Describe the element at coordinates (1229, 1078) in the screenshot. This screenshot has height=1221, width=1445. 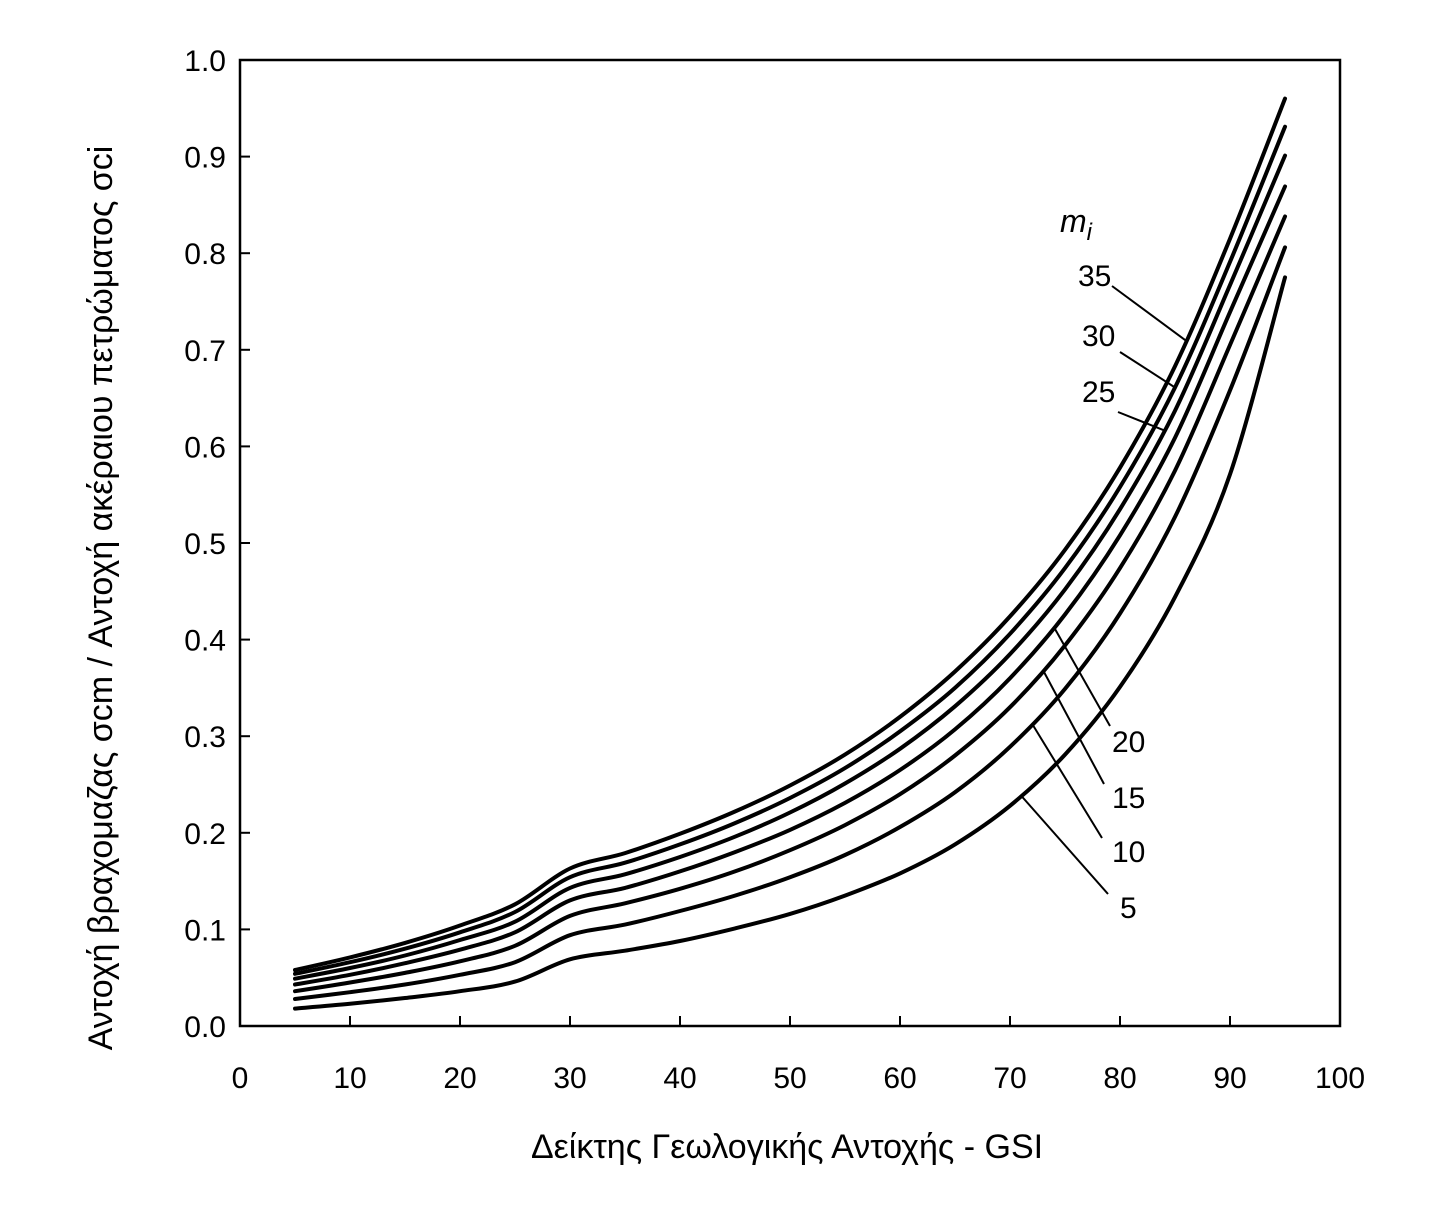
I see `x-tick-label: 90` at that location.